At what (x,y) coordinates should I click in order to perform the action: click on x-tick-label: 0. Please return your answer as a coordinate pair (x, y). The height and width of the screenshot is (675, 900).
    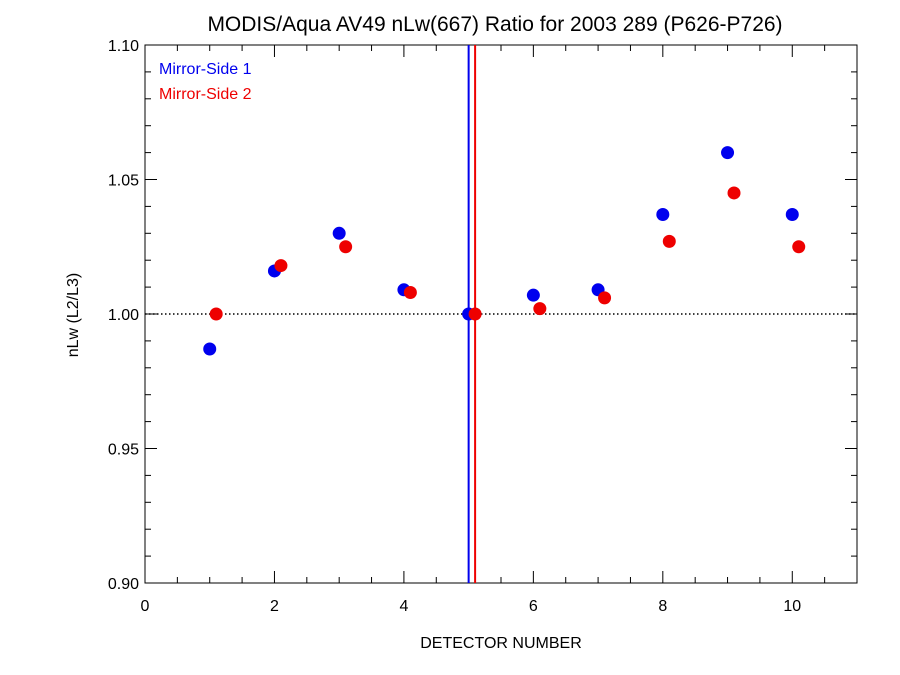
    Looking at the image, I should click on (145, 606).